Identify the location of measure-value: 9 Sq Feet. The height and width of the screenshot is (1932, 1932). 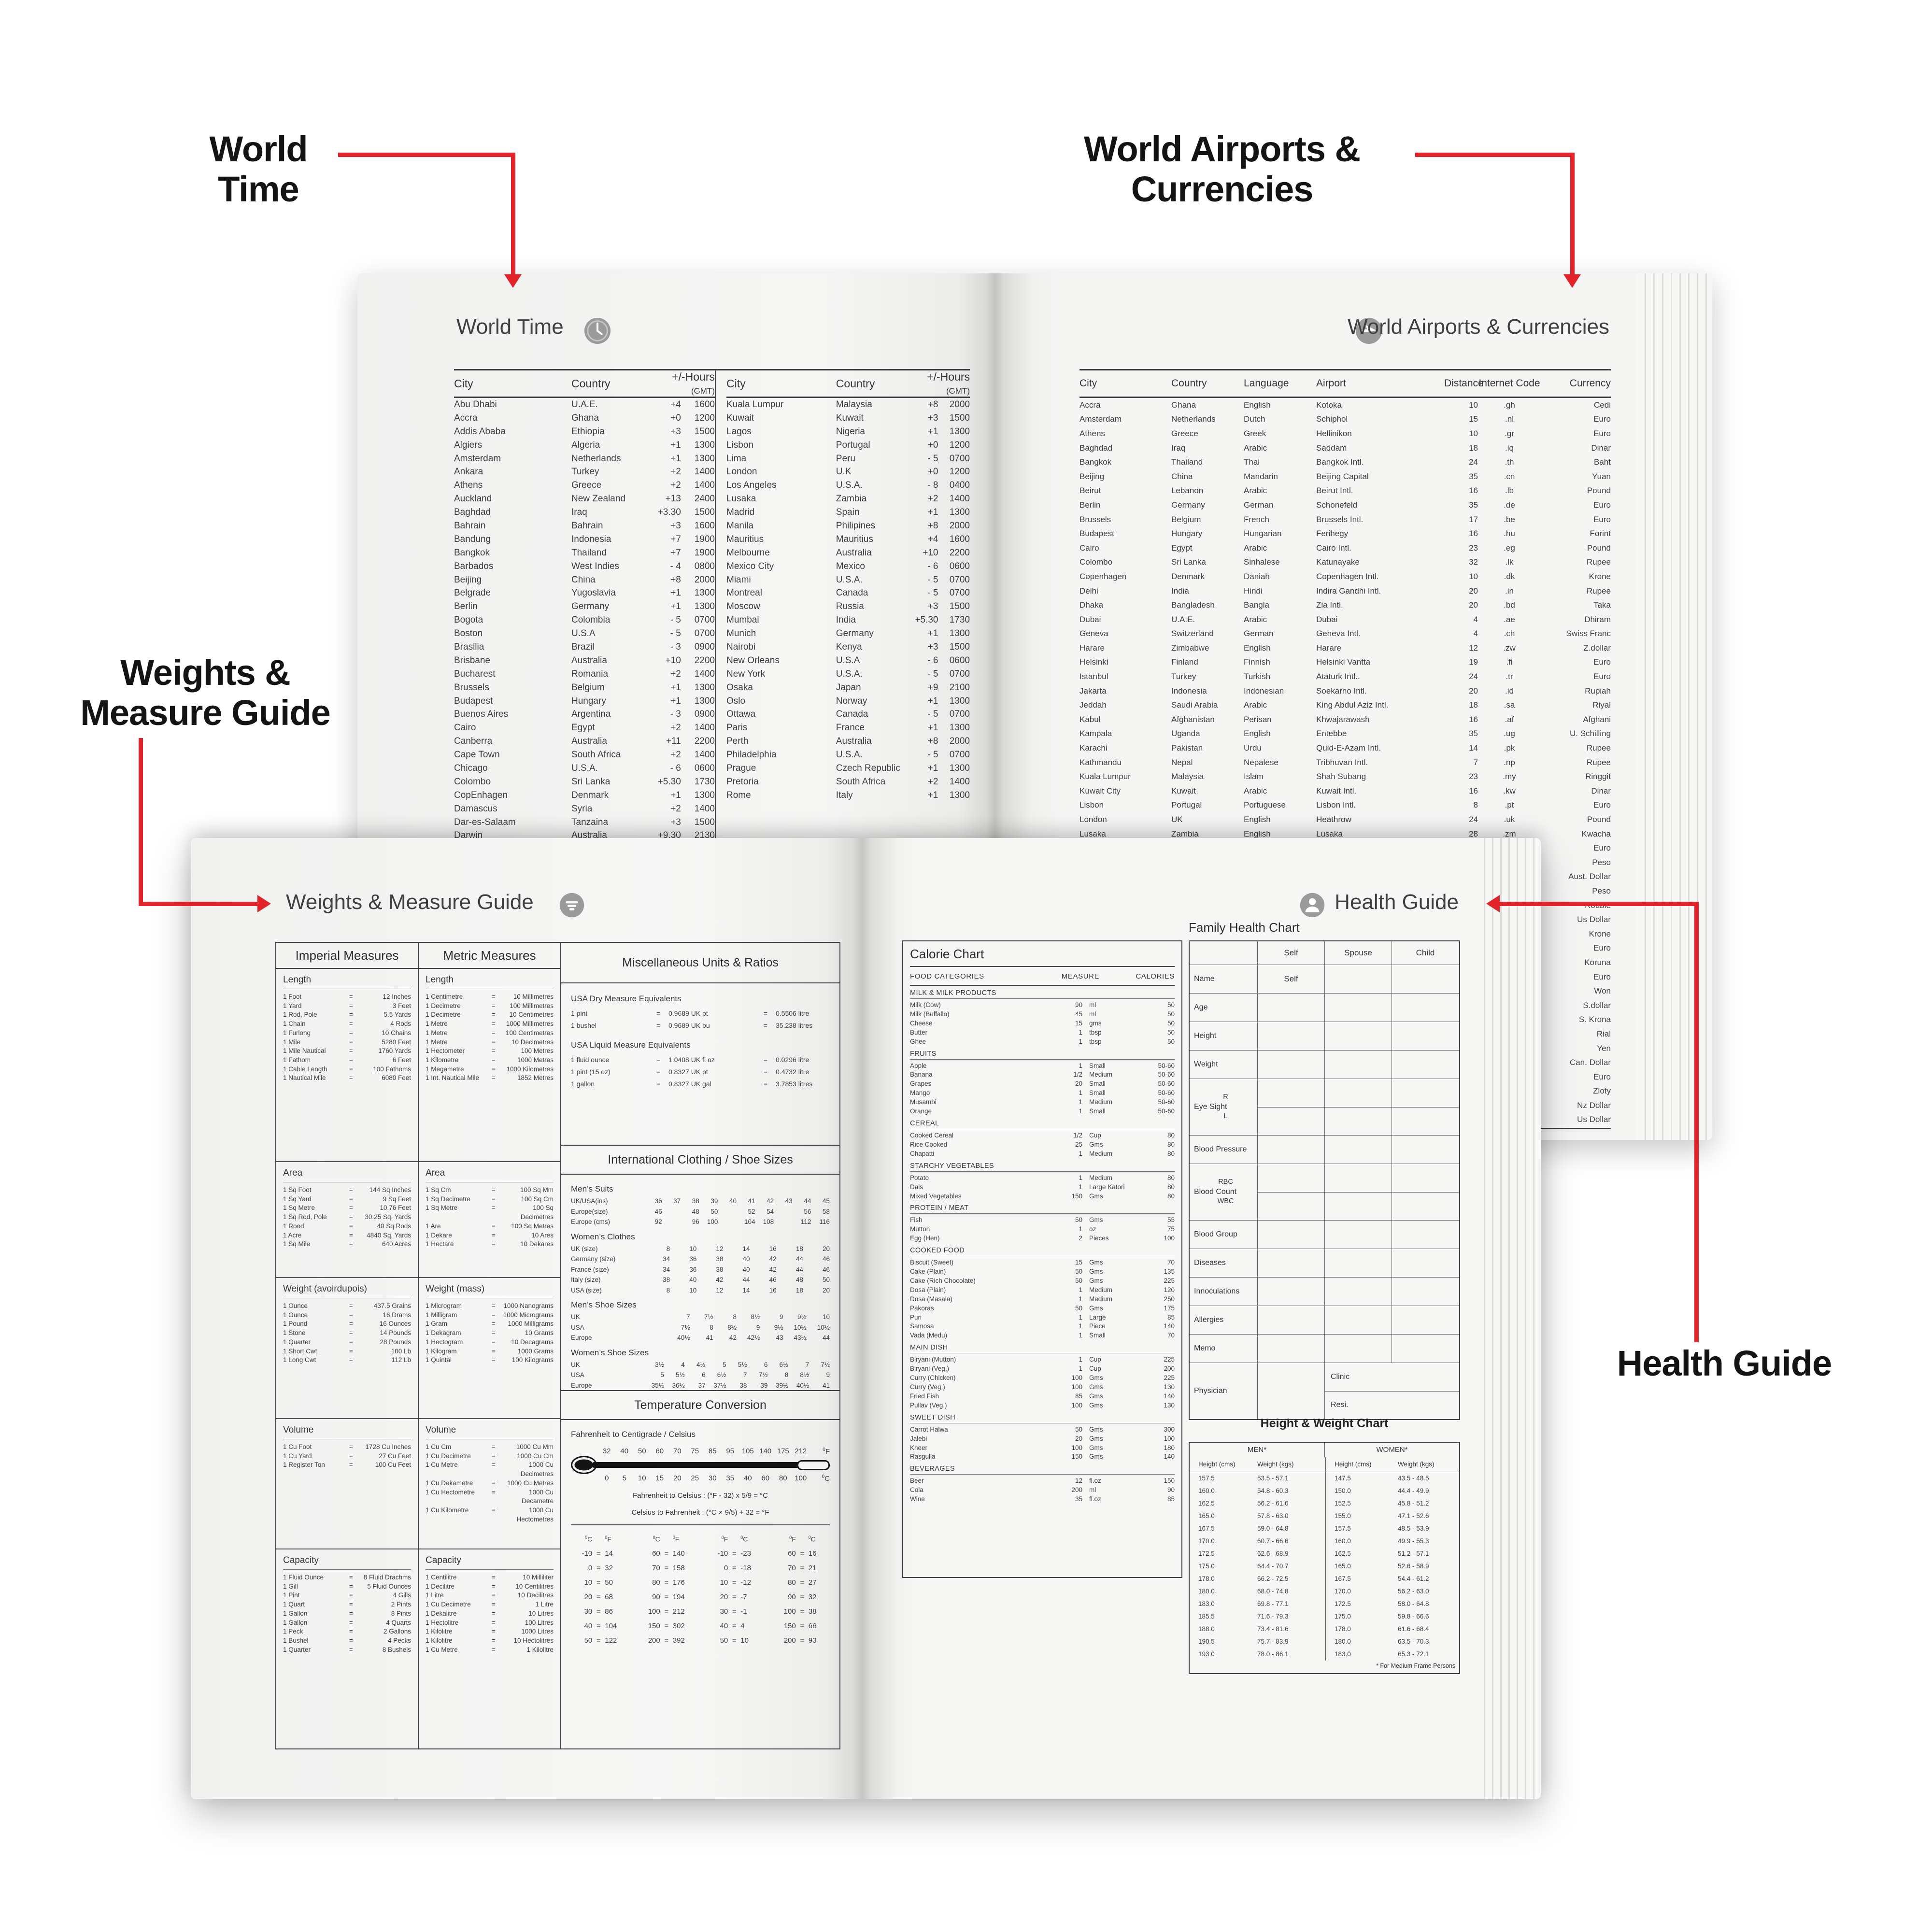
(397, 1199).